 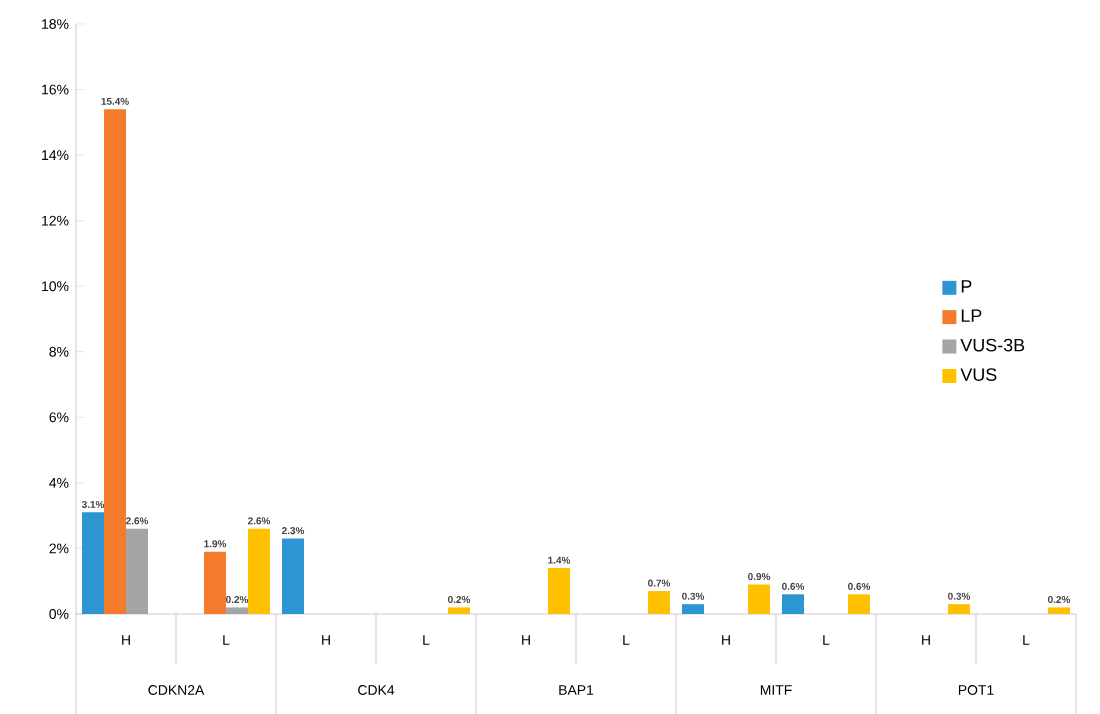 I want to click on legend-label: VUS, so click(x=978, y=374).